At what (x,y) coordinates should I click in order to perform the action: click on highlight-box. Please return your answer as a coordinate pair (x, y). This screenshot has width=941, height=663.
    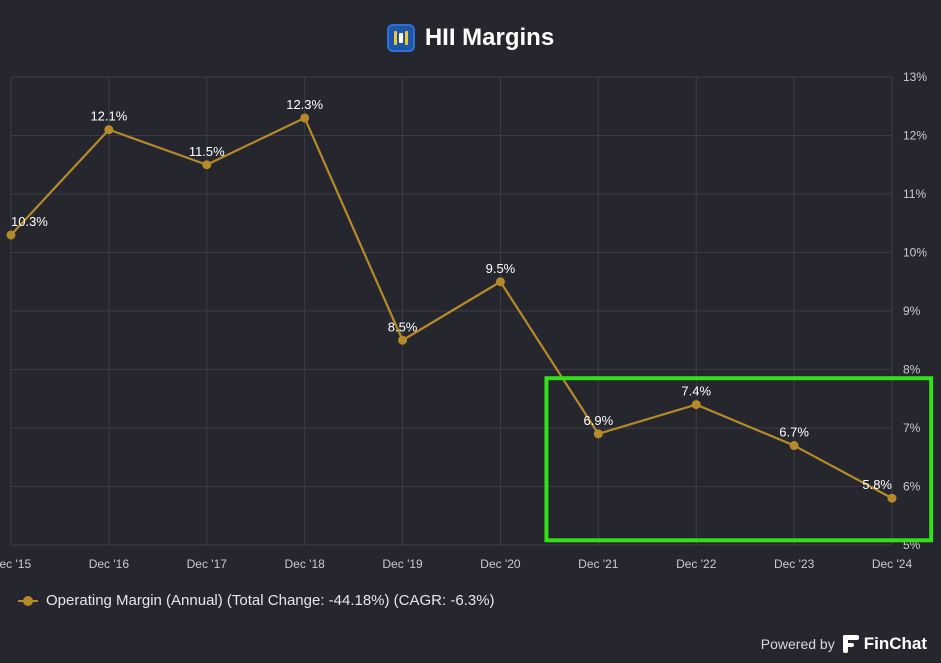
    Looking at the image, I should click on (739, 459).